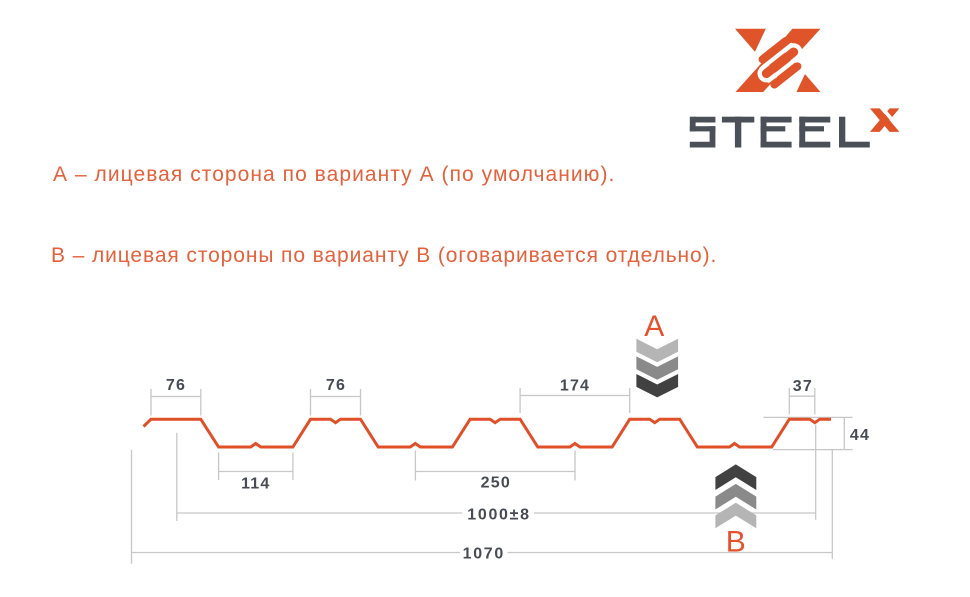 This screenshot has height=597, width=970. Describe the element at coordinates (496, 482) in the screenshot. I see `svg-text: 250` at that location.